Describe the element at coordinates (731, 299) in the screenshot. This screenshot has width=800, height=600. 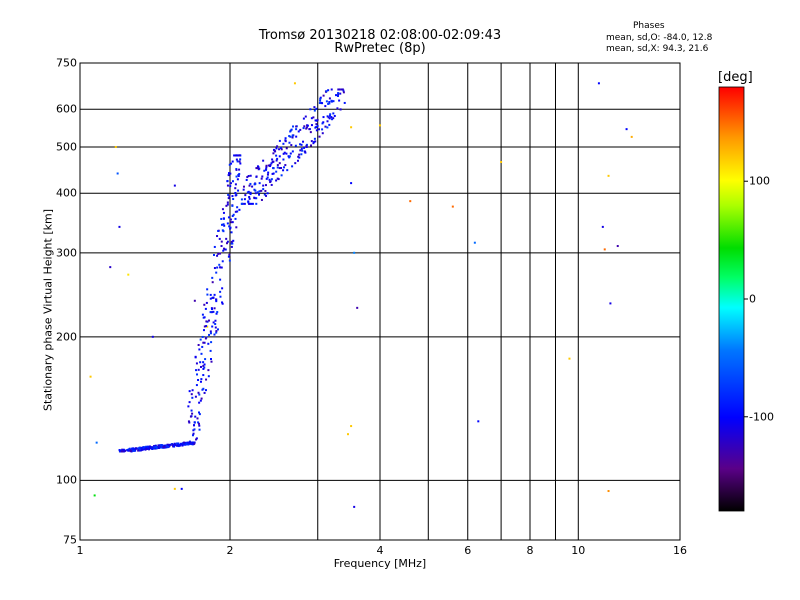
I see `colorbar` at that location.